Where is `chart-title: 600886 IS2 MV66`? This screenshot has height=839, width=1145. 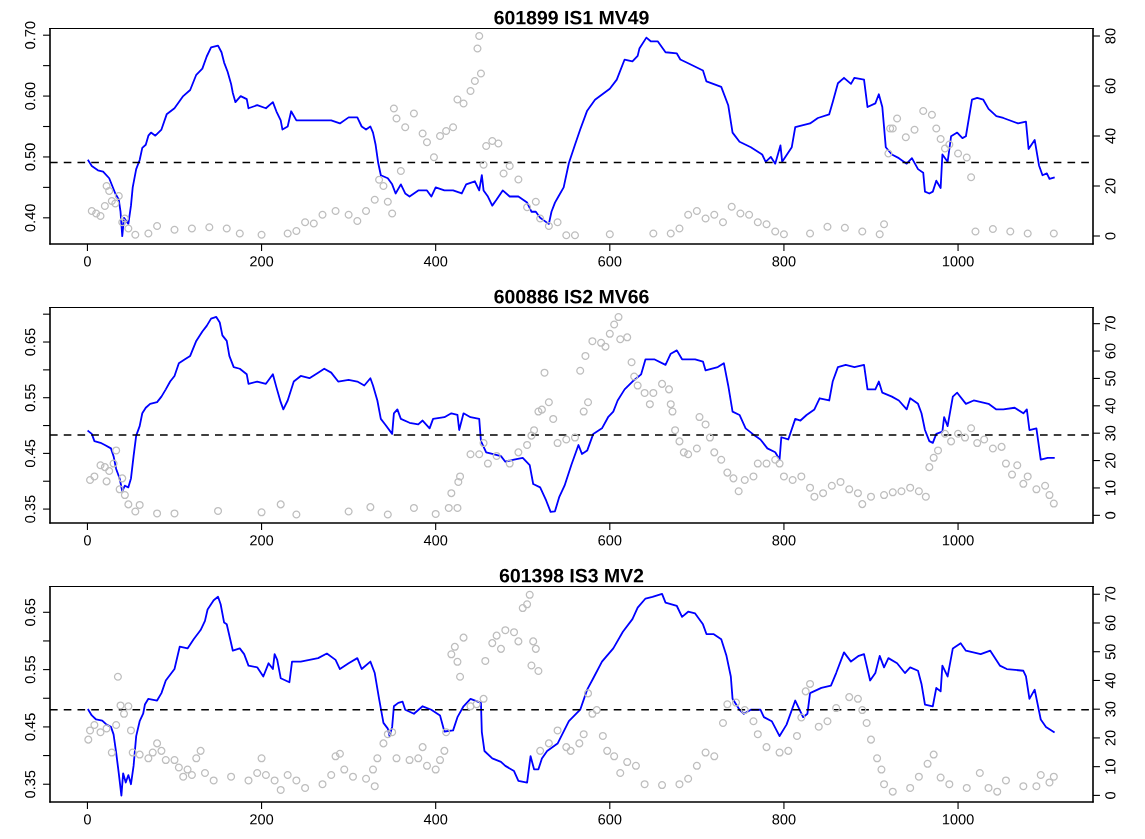
chart-title: 600886 IS2 MV66 is located at coordinates (571, 296).